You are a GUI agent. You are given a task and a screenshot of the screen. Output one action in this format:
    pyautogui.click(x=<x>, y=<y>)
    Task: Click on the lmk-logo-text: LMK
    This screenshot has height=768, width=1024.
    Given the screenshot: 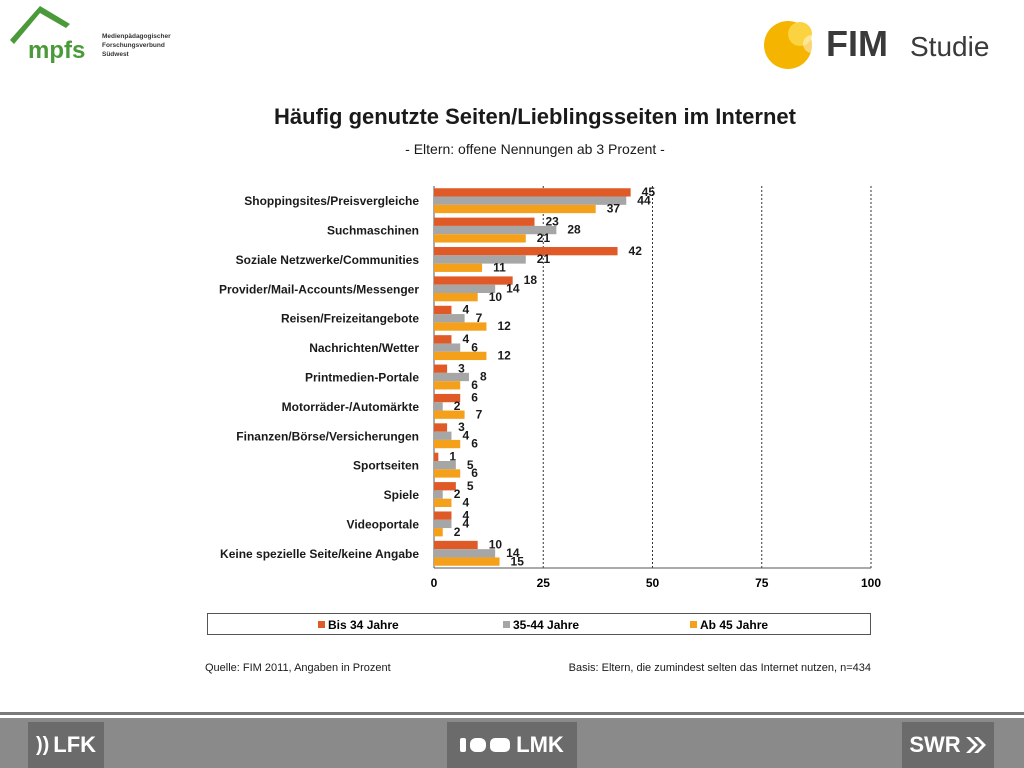 What is the action you would take?
    pyautogui.click(x=540, y=744)
    